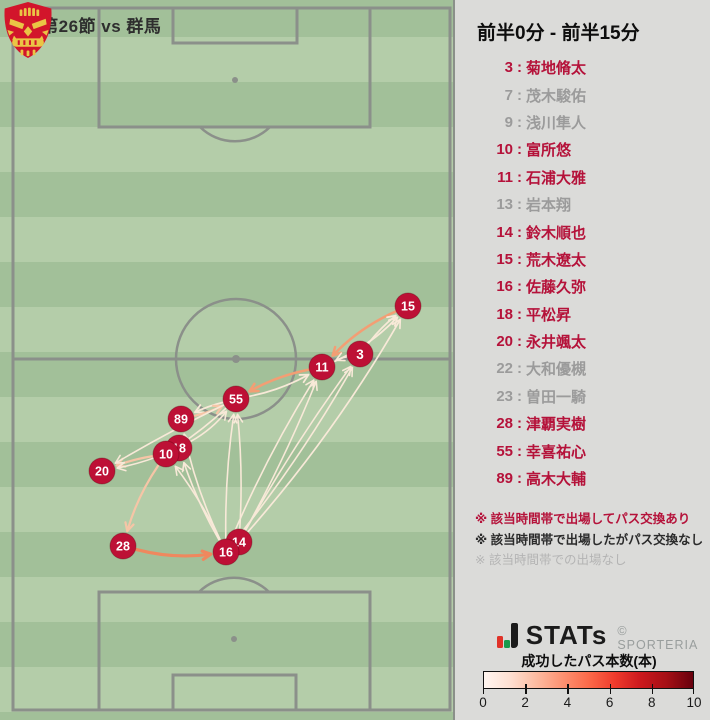 The height and width of the screenshot is (720, 710). Describe the element at coordinates (504, 424) in the screenshot. I see `player-number: 28` at that location.